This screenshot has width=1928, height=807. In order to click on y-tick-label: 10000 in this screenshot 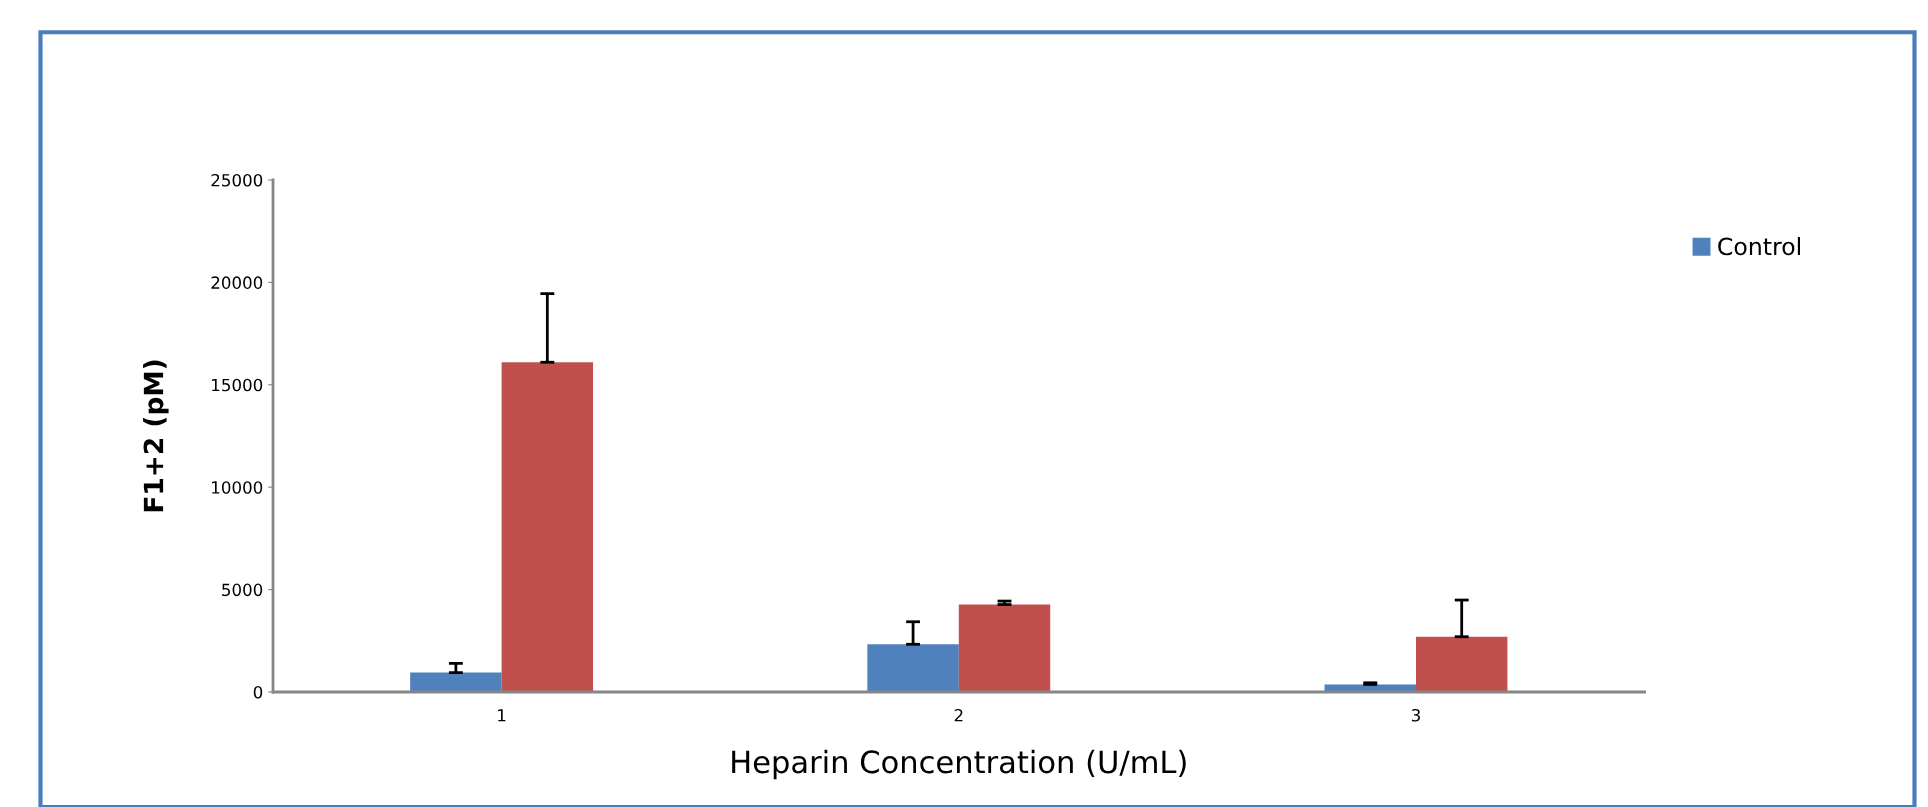, I will do `click(237, 487)`.